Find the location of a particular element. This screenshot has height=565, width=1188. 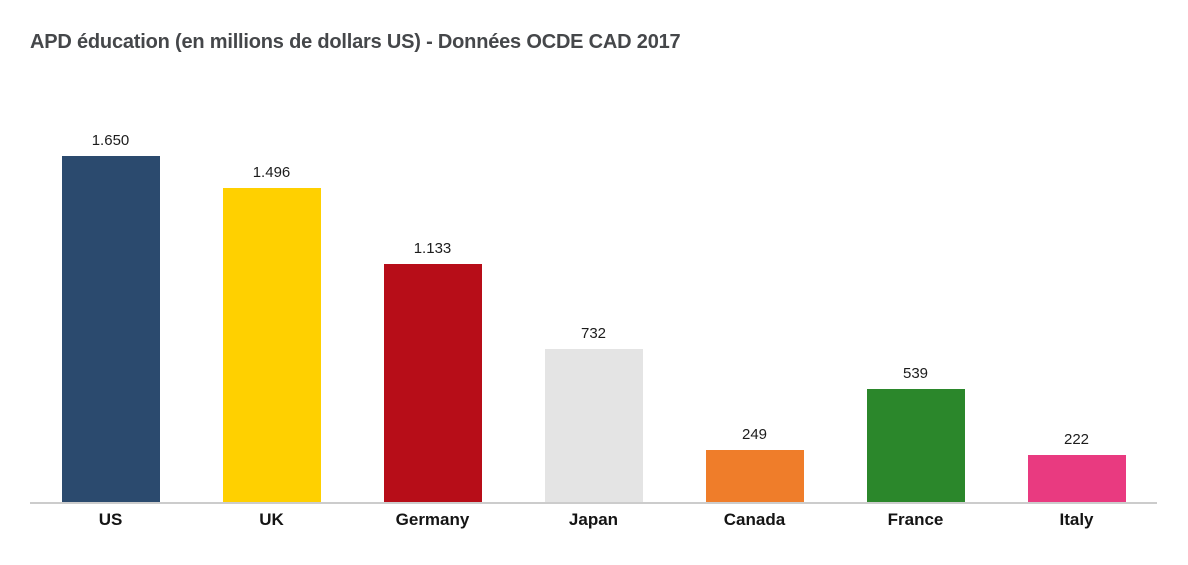

bar-slot-germany: 1.133 is located at coordinates (432, 298).